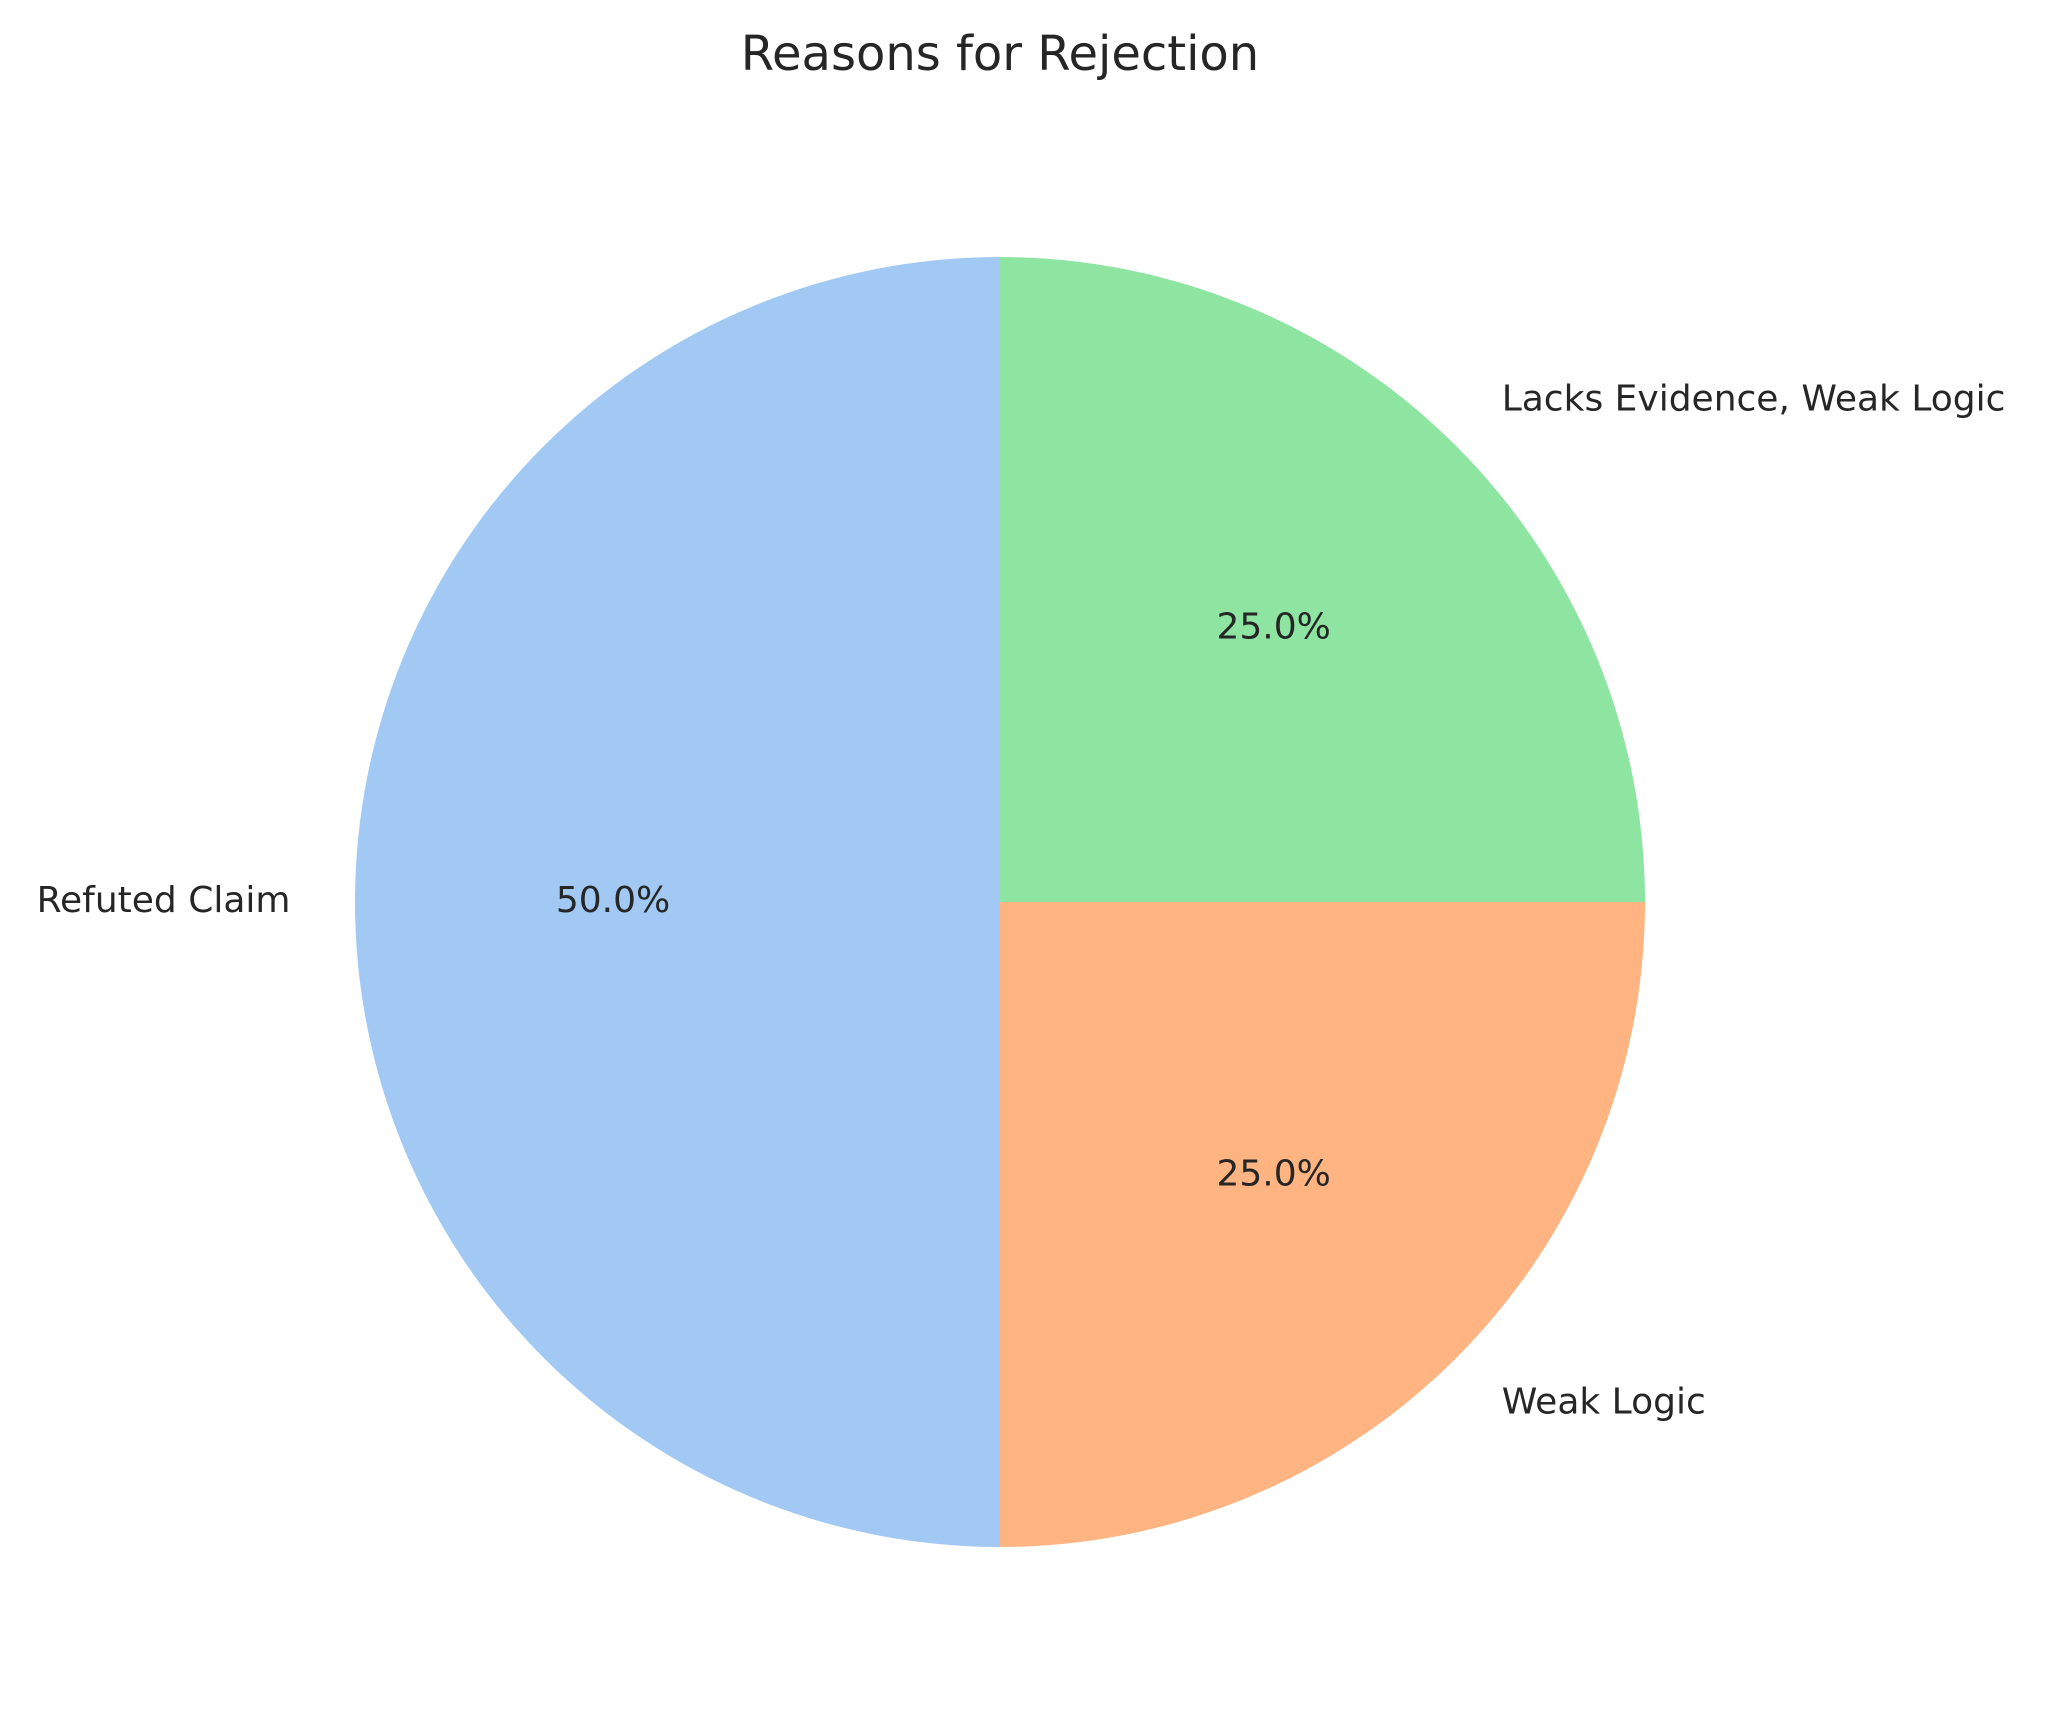 The height and width of the screenshot is (1729, 2048). What do you see at coordinates (1604, 1402) in the screenshot?
I see `slice-label: Weak Logic` at bounding box center [1604, 1402].